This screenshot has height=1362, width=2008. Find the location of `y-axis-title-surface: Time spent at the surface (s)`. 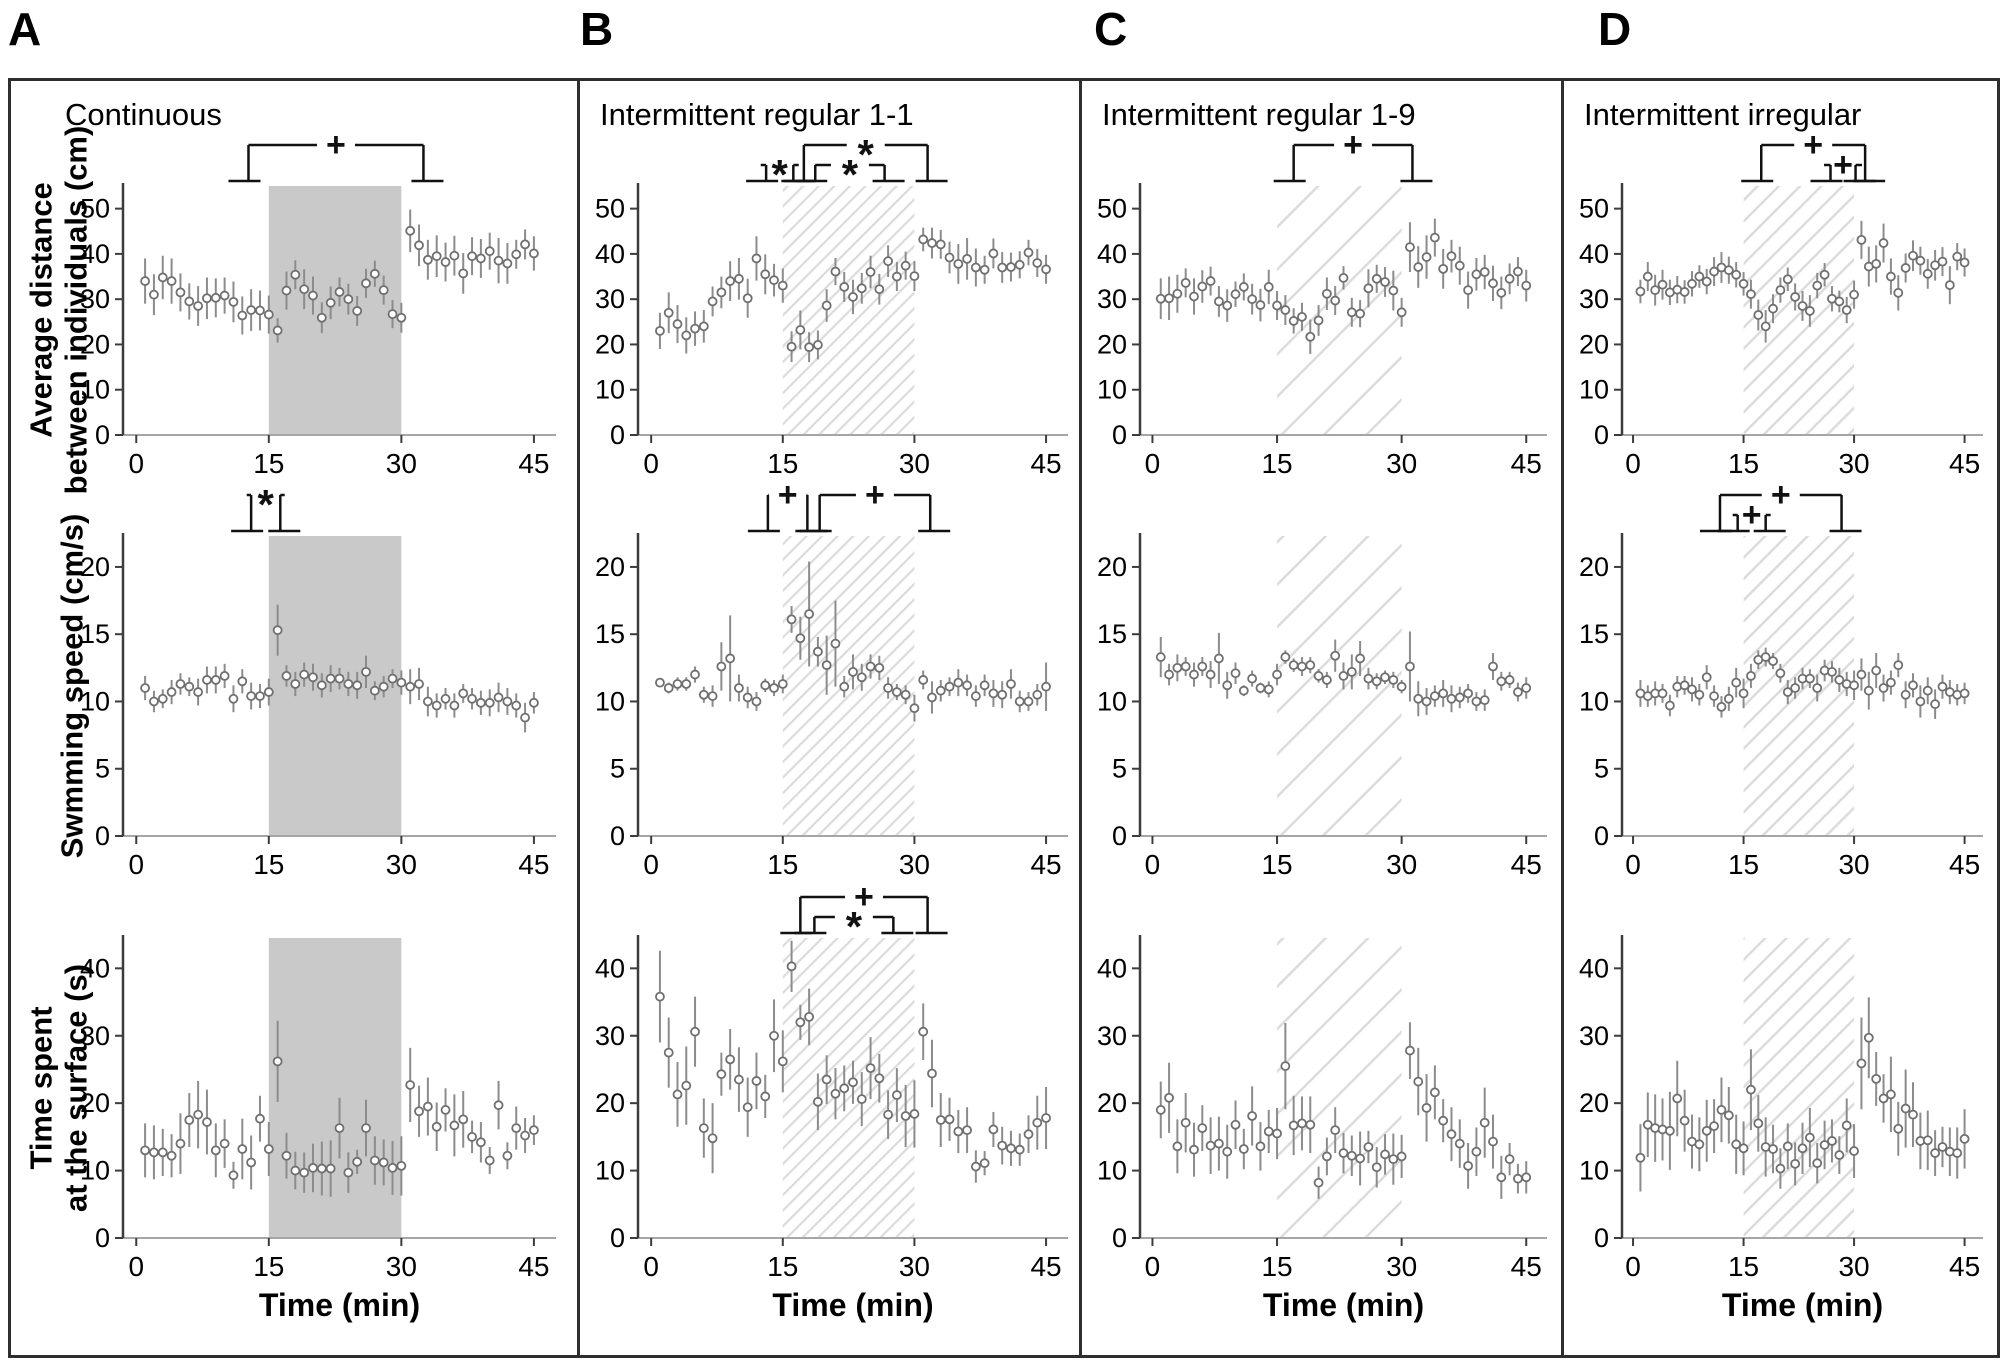

y-axis-title-surface: Time spent at the surface (s) is located at coordinates (58, 1088).